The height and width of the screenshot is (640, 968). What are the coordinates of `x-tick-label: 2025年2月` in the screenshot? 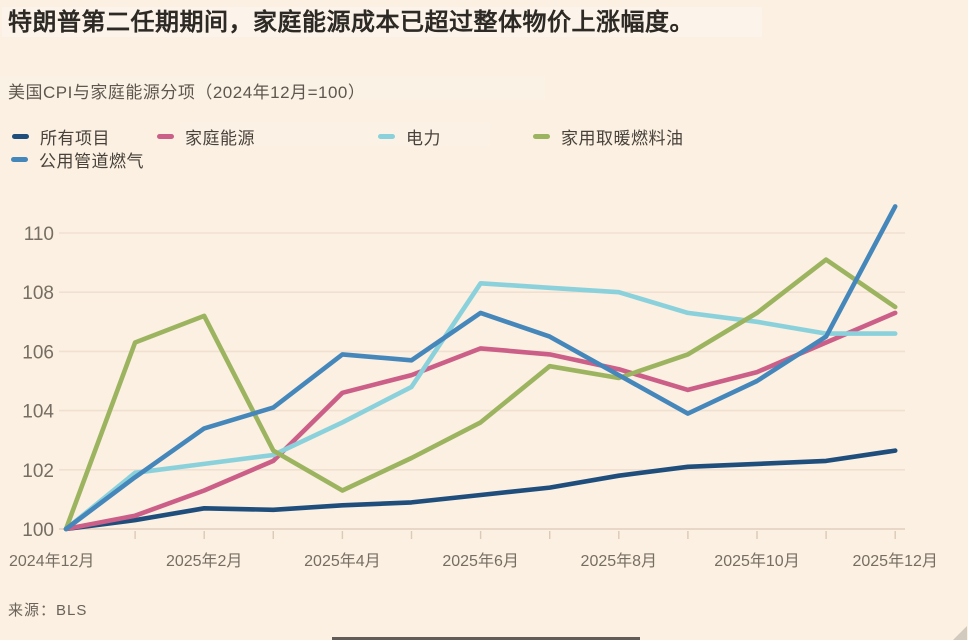 It's located at (204, 561).